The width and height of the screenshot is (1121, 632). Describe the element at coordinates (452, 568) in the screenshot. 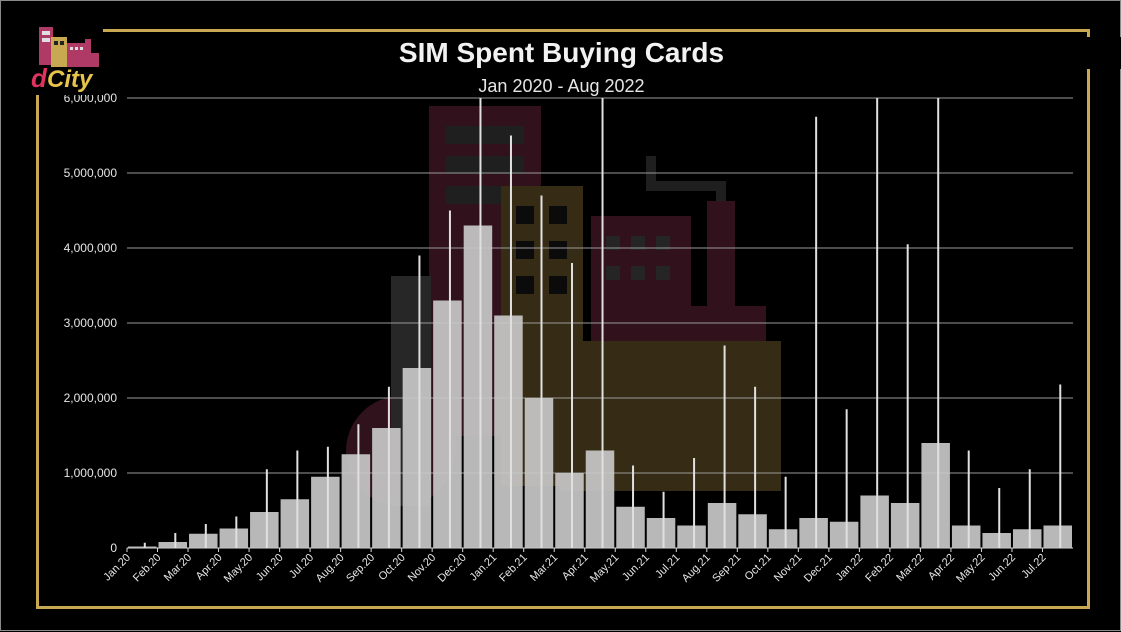

I see `x-tick-label: Dec.20` at that location.